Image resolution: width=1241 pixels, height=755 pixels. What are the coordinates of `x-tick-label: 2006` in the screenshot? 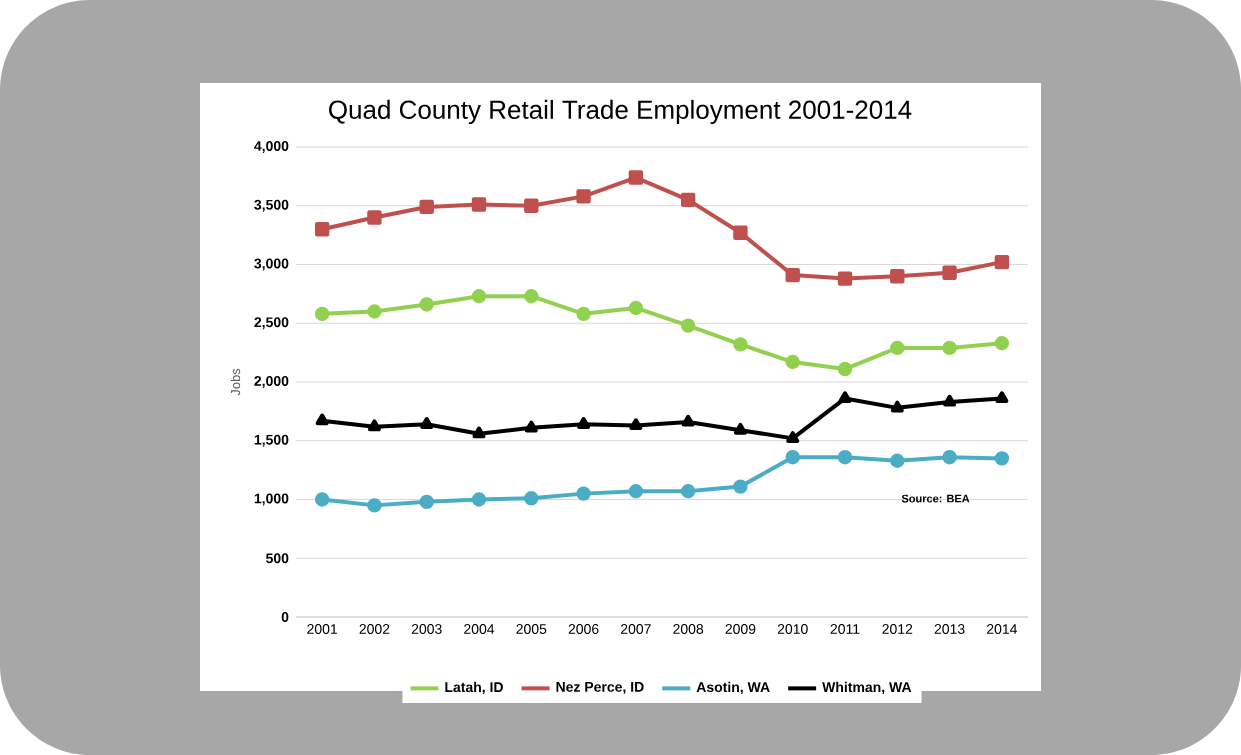 It's located at (583, 629).